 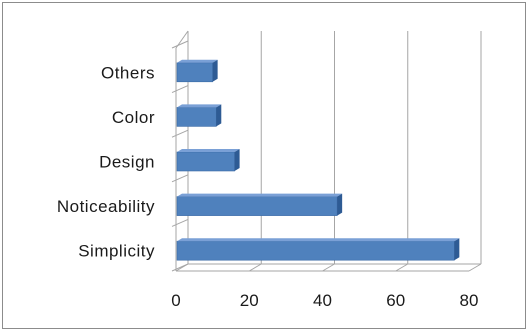 I want to click on category-label: Simplicity, so click(x=116, y=251).